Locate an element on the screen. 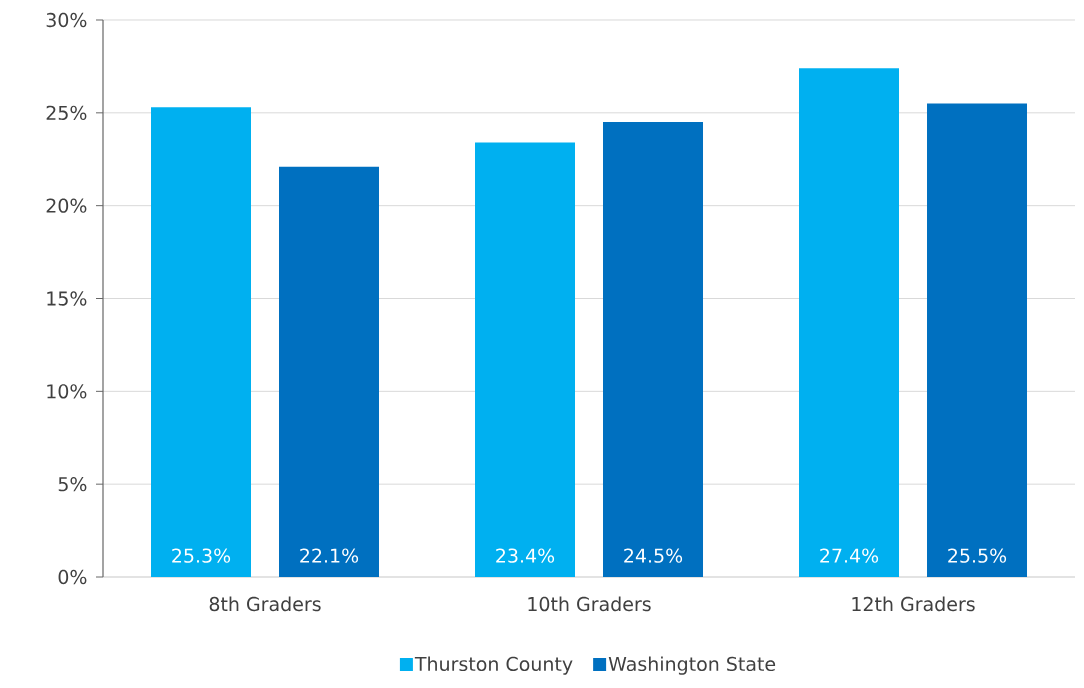  data-label: 27.4% is located at coordinates (849, 555).